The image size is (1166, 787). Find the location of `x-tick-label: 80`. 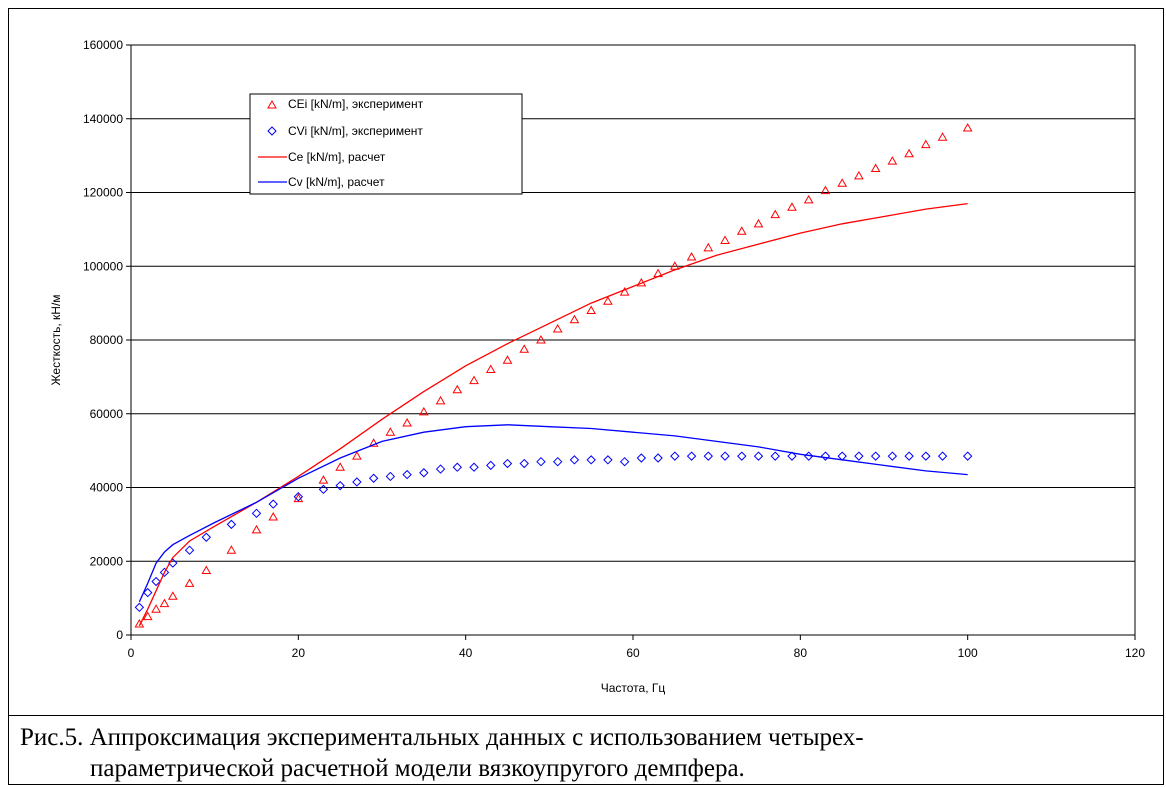

x-tick-label: 80 is located at coordinates (801, 653).